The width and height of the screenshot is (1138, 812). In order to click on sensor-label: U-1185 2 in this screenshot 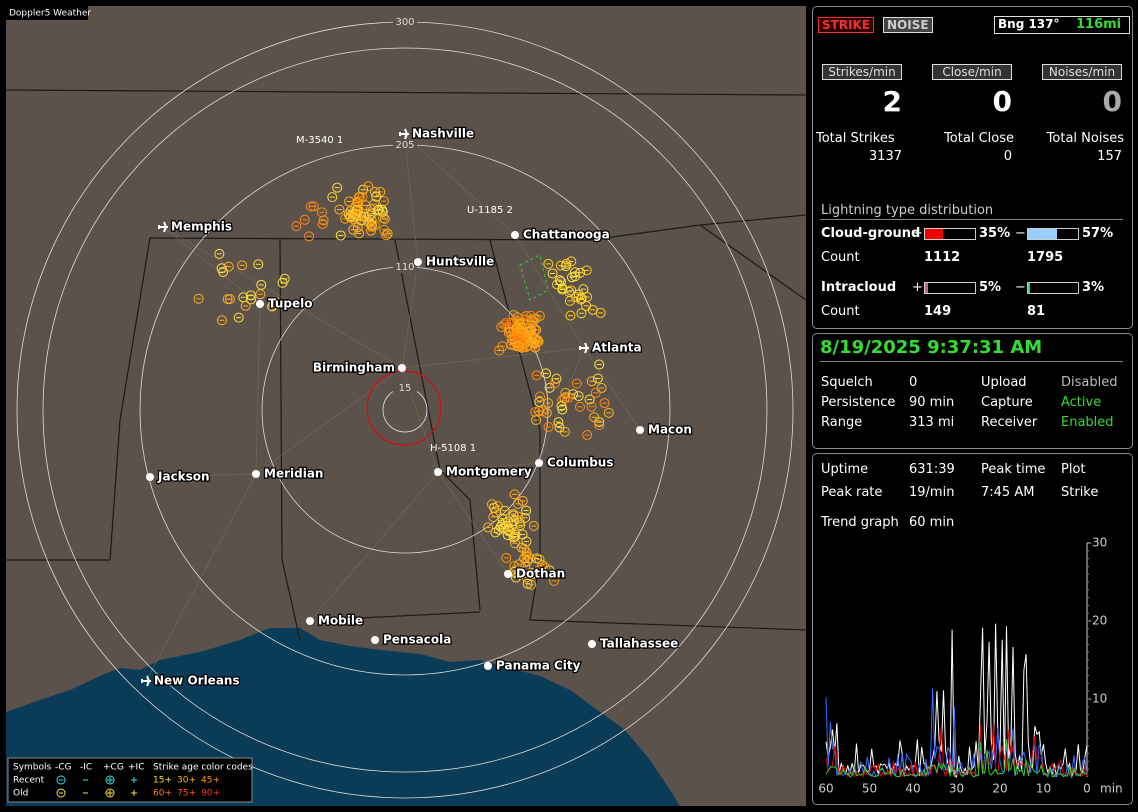, I will do `click(490, 210)`.